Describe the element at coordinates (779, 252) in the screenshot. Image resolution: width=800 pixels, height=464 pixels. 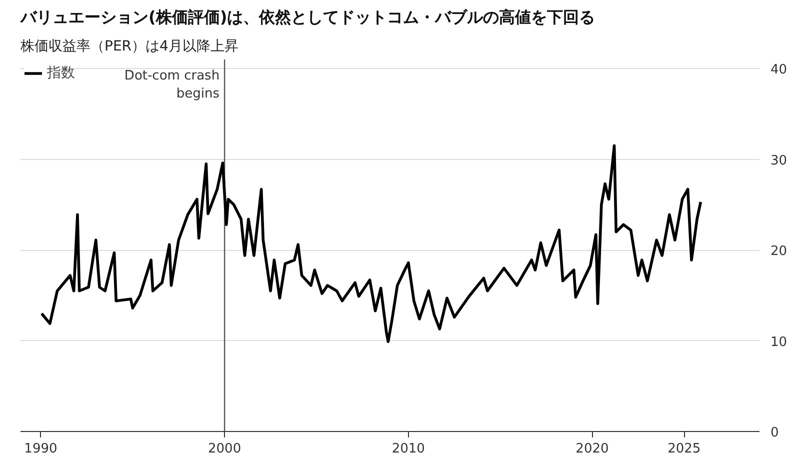
I see `y-tick-label: 20` at that location.